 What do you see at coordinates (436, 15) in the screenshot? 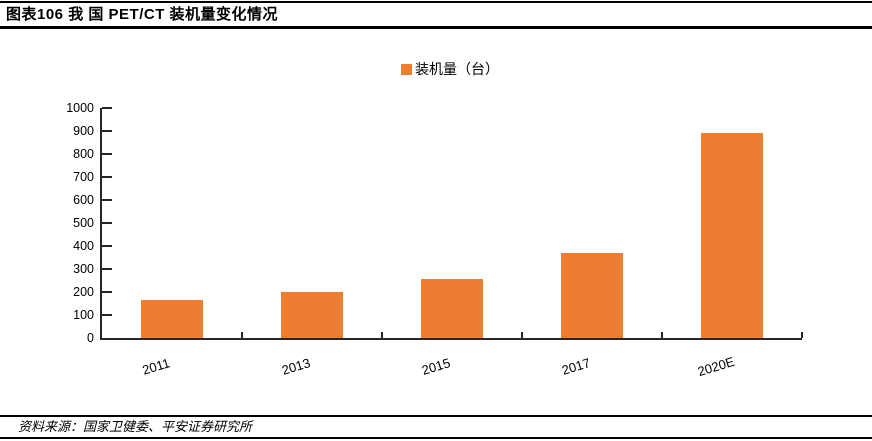
I see `chart-header: 图表106 我 国 PET/CT 装机量变化情况` at bounding box center [436, 15].